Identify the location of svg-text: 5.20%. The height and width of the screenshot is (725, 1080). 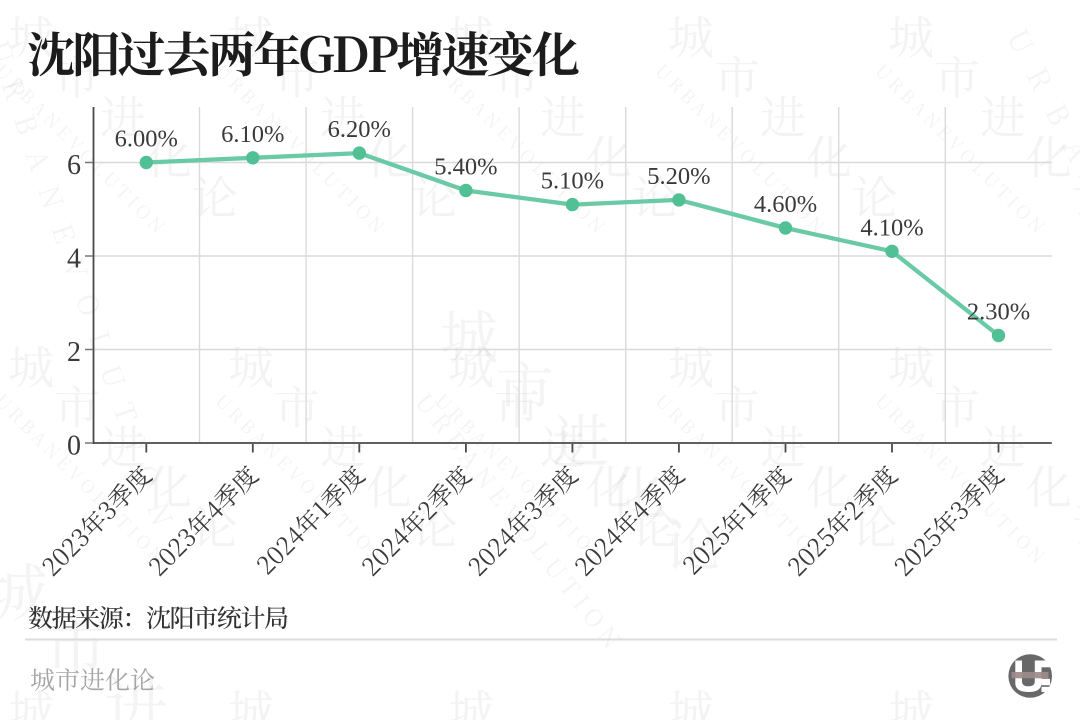
(678, 176).